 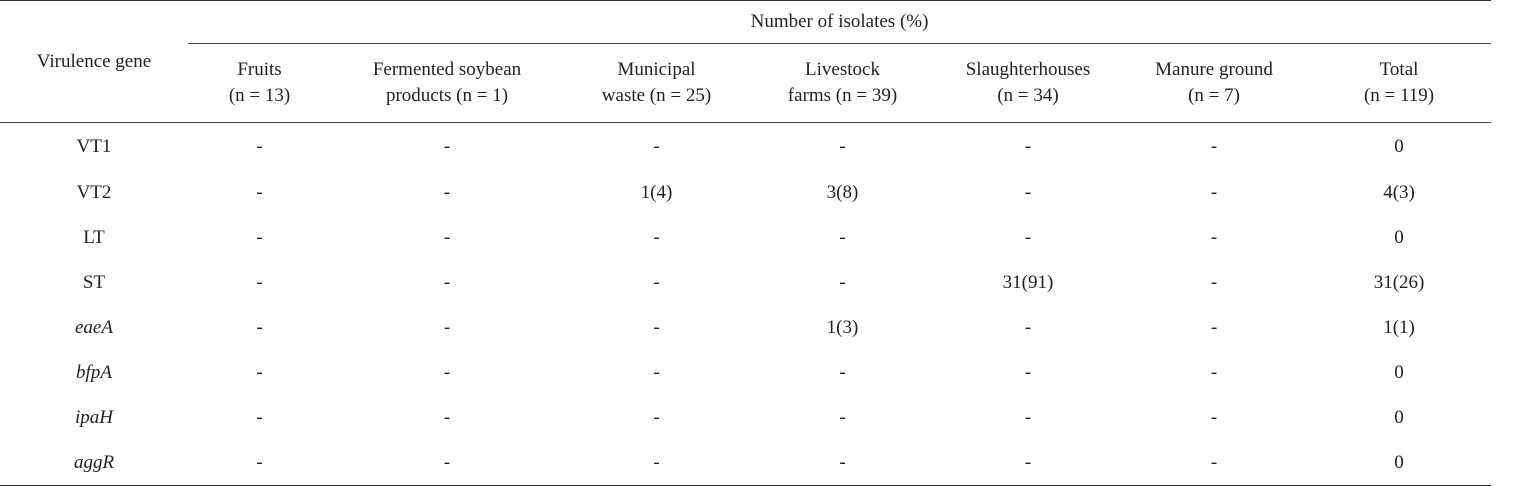 I want to click on gene-name-cell: ipaH, so click(x=94, y=417).